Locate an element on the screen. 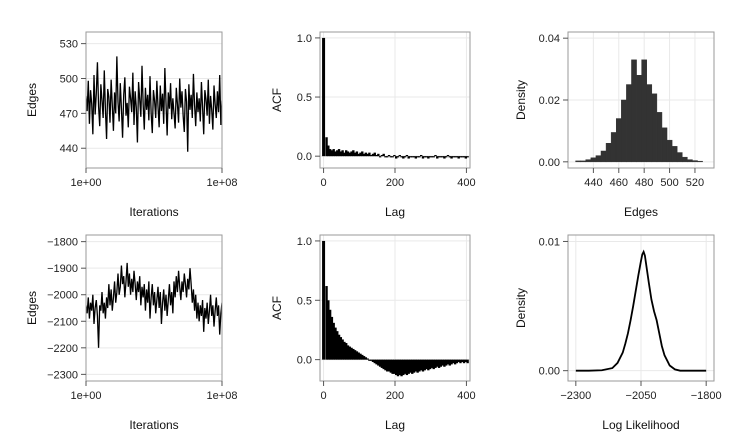 Image resolution: width=740 pixels, height=443 pixels. x-tick-label: 200 is located at coordinates (395, 396).